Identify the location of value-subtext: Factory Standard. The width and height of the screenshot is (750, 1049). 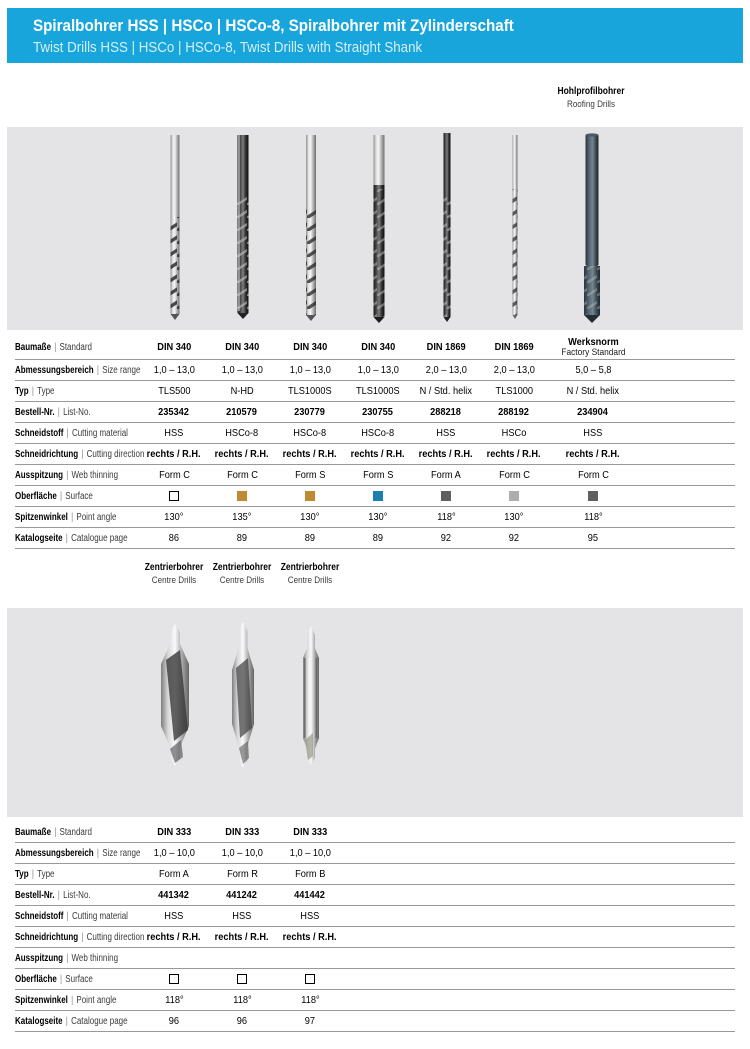
(593, 353).